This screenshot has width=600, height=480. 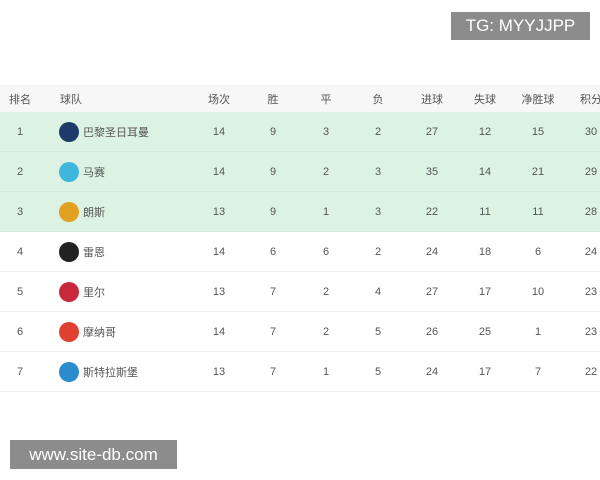 I want to click on team-cell: 巴黎圣日耳曼, so click(x=104, y=131).